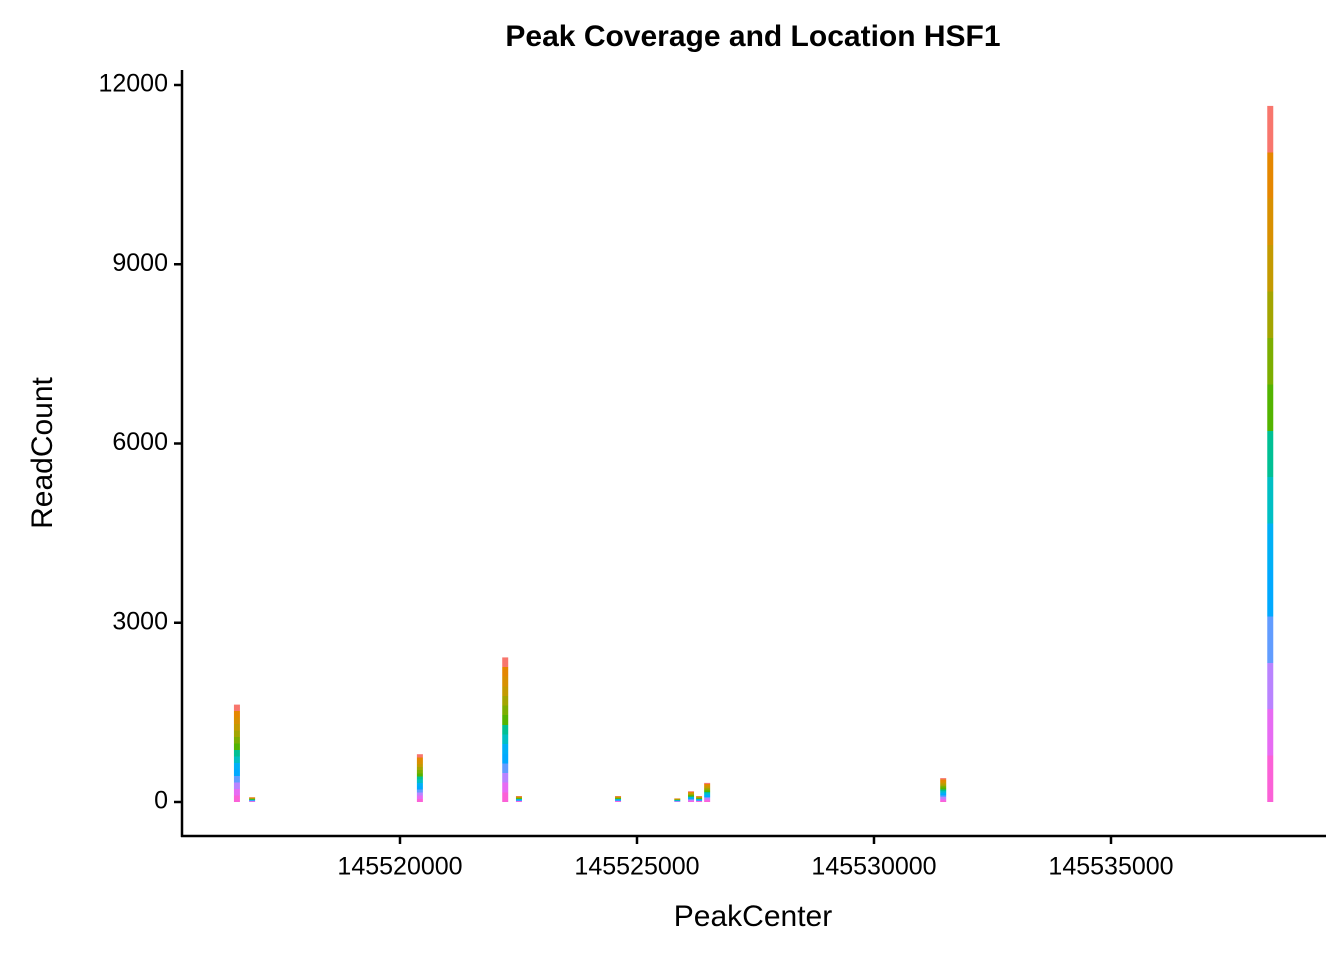 This screenshot has width=1344, height=960. I want to click on y-tick-label: 9000, so click(140, 263).